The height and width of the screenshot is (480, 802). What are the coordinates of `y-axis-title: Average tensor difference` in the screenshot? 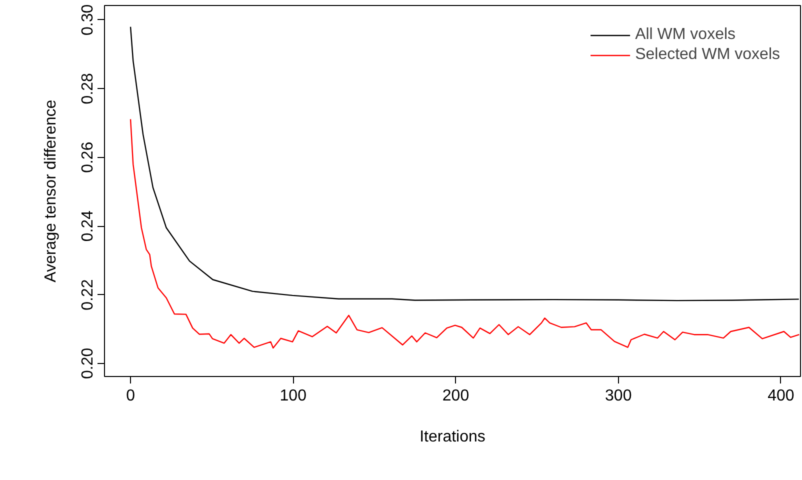 It's located at (51, 191).